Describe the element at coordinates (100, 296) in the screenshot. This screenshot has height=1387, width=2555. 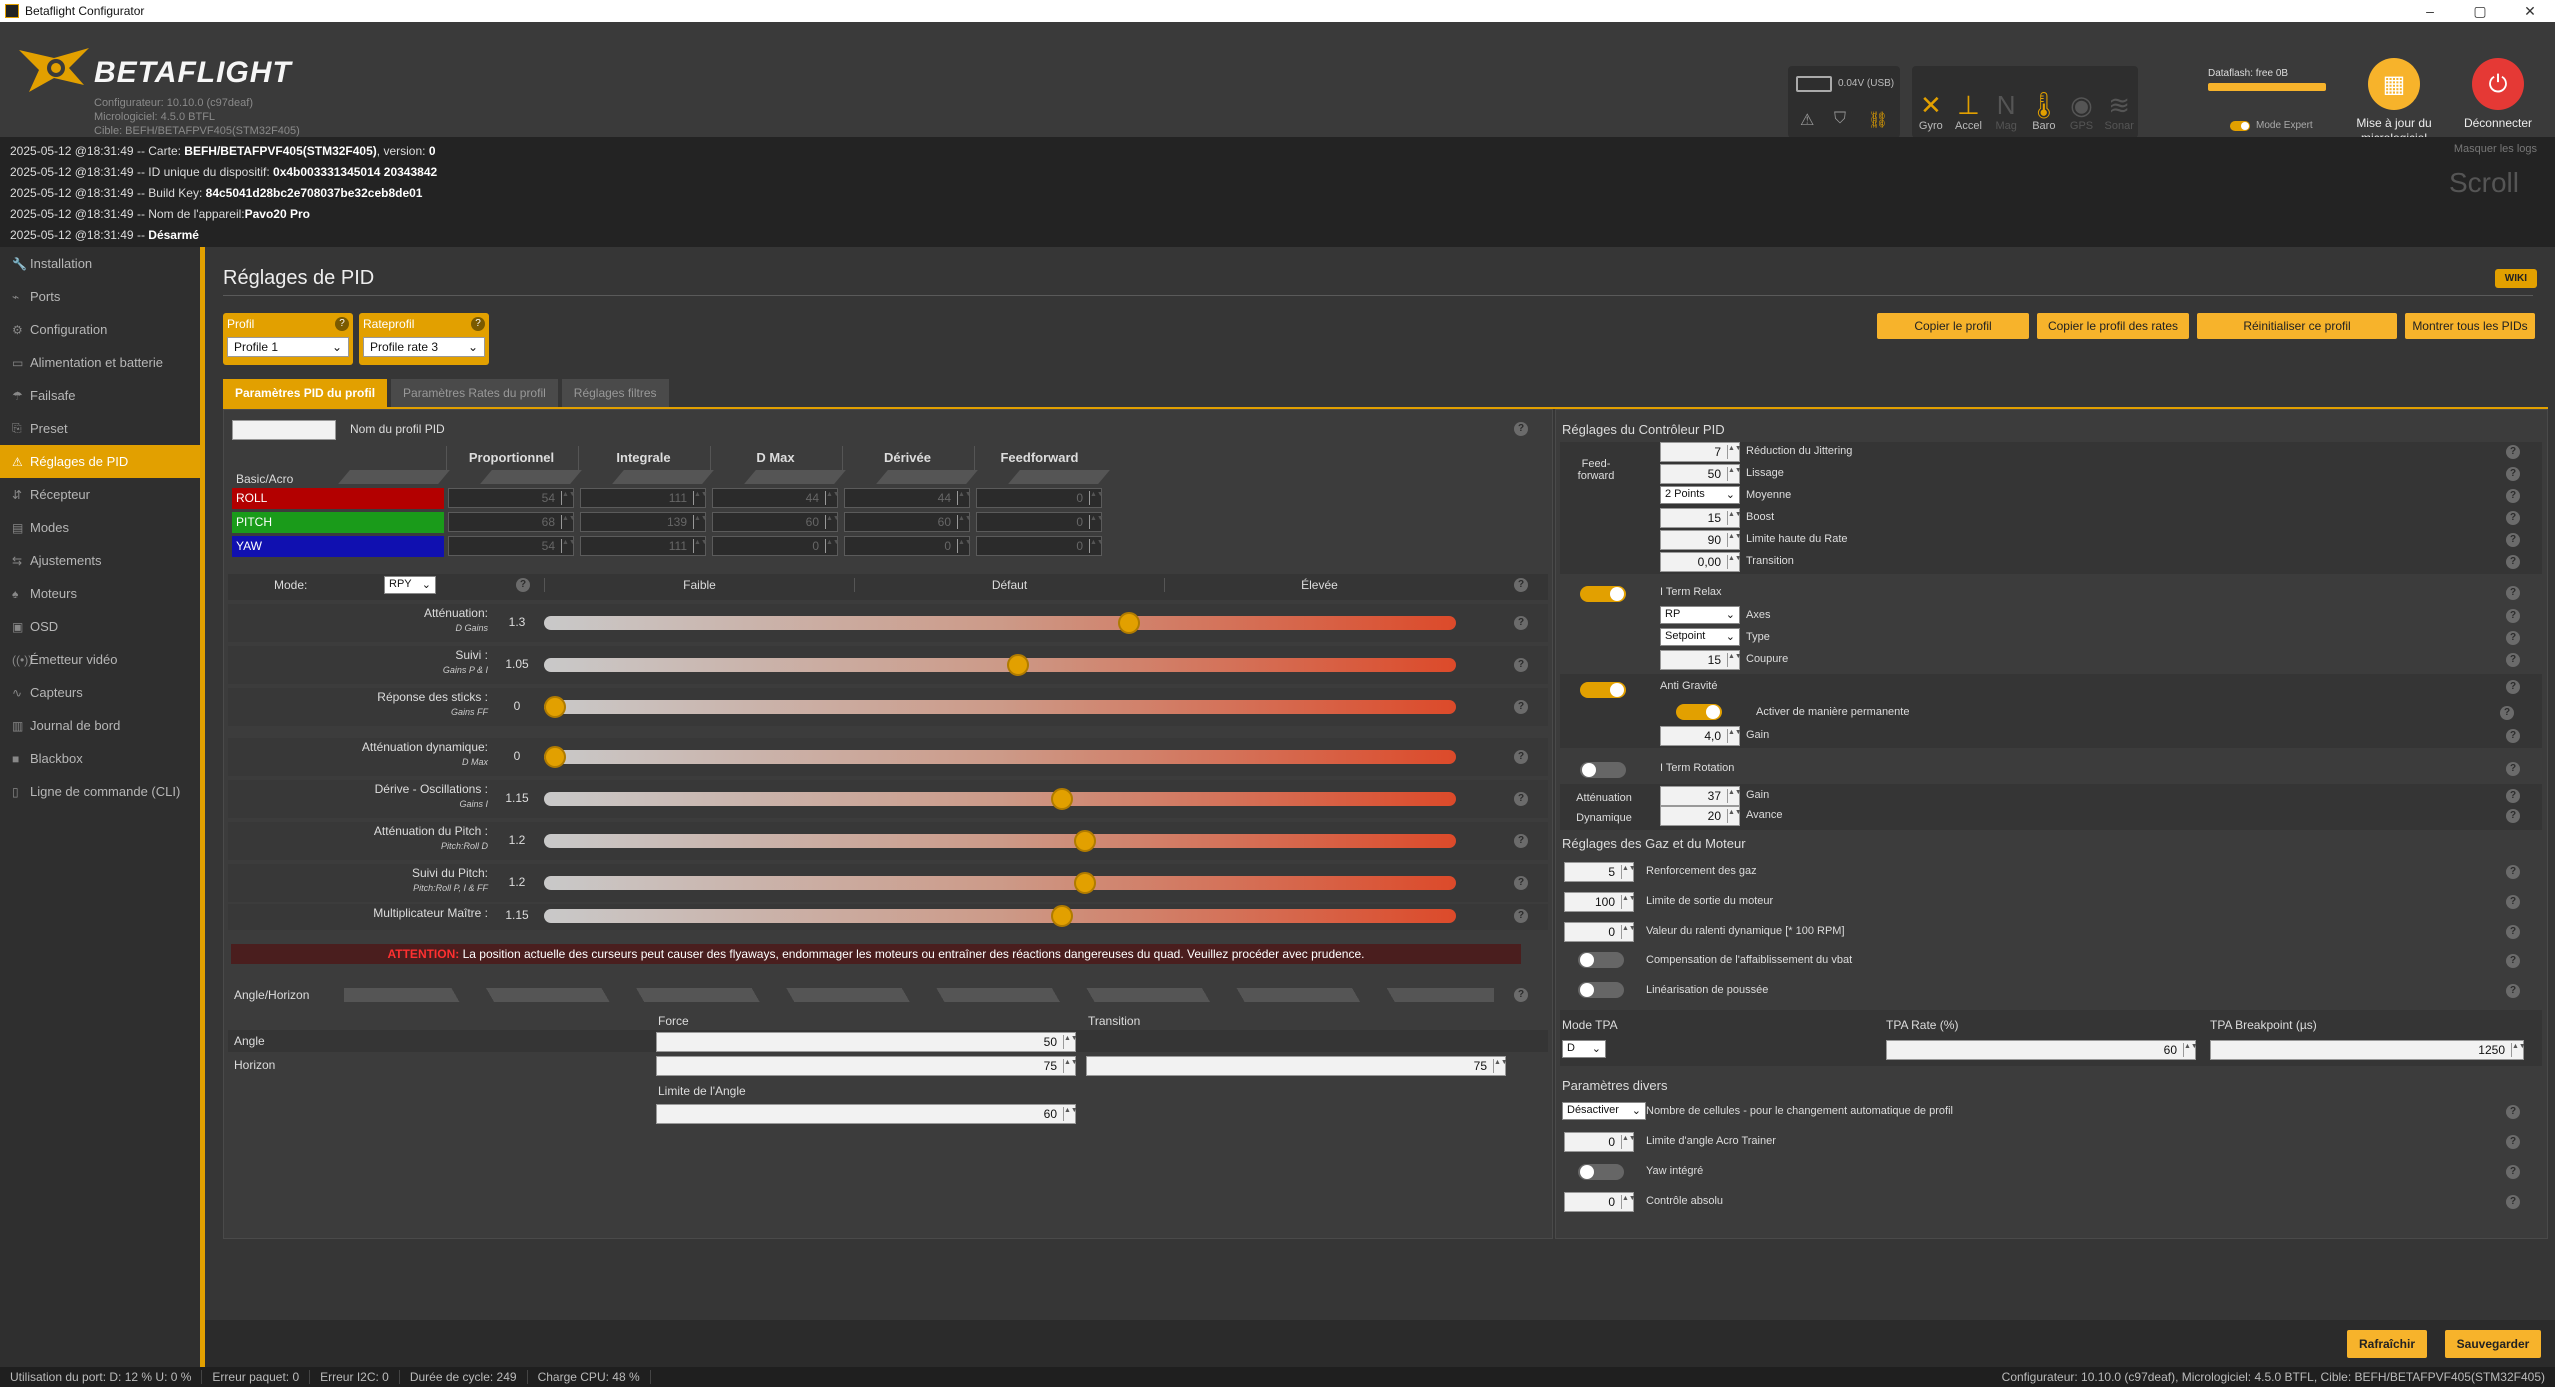
I see `sidebar-item-ports: ⌁ Ports` at that location.